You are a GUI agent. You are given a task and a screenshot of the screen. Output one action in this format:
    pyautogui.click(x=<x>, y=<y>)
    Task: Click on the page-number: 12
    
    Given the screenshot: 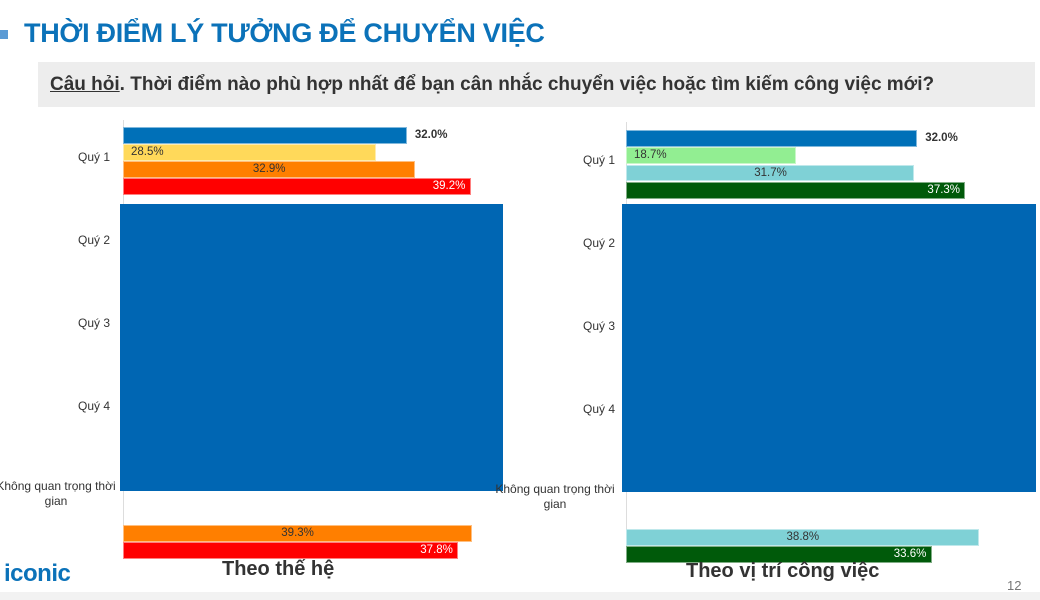 What is the action you would take?
    pyautogui.click(x=1014, y=585)
    